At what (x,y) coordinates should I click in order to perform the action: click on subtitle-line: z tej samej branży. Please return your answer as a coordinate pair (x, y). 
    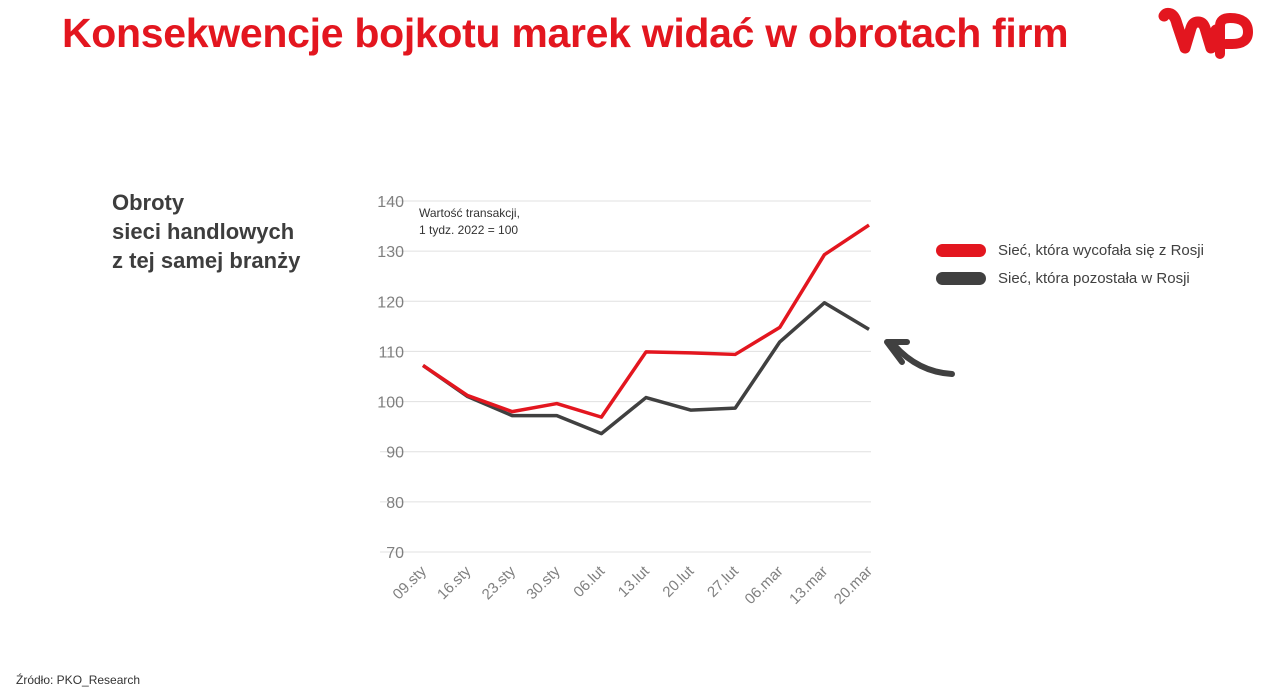
    Looking at the image, I should click on (206, 260).